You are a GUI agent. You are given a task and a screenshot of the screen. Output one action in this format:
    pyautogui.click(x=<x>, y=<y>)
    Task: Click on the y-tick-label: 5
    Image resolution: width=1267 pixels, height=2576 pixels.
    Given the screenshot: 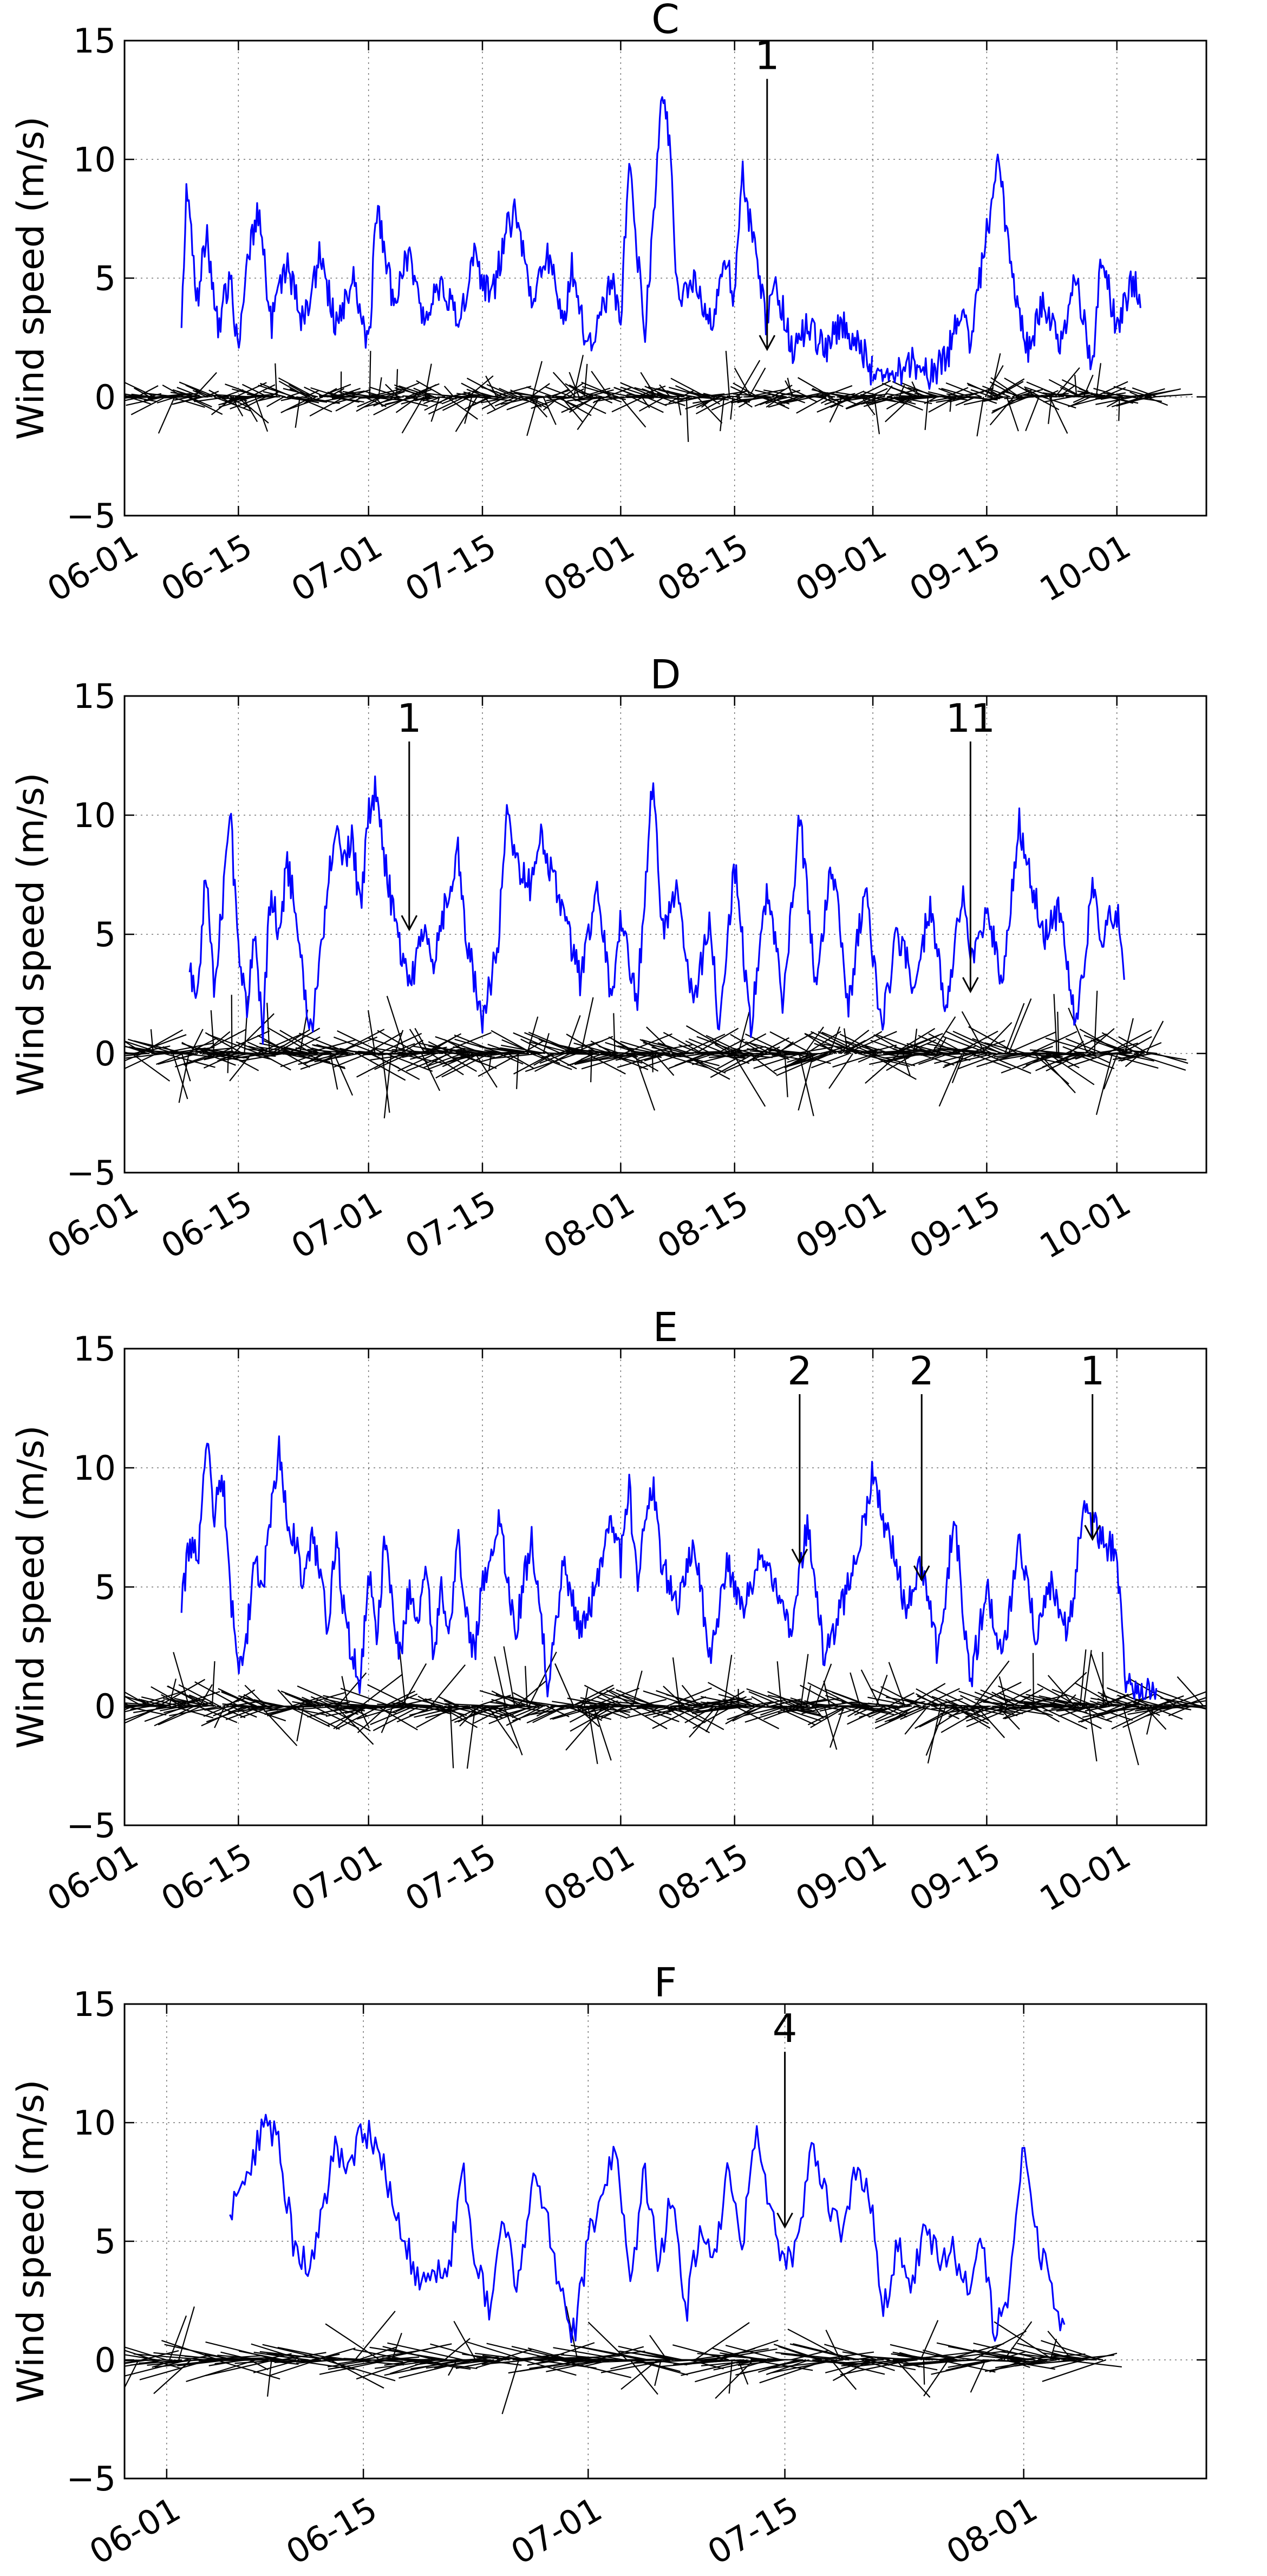 What is the action you would take?
    pyautogui.click(x=105, y=934)
    